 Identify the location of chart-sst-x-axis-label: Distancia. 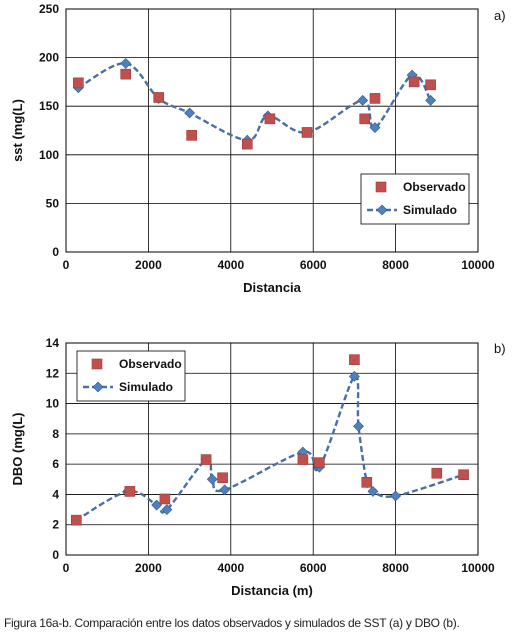
(272, 287).